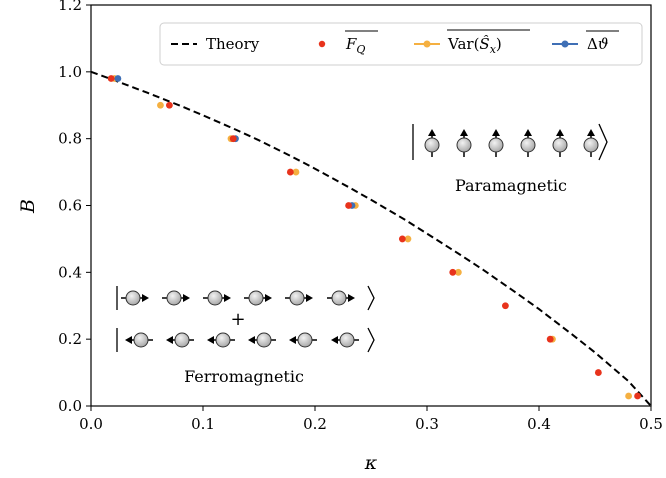 Image resolution: width=666 pixels, height=478 pixels. Describe the element at coordinates (210, 340) in the screenshot. I see `ferro-spin-left-2-arrowhead` at that location.